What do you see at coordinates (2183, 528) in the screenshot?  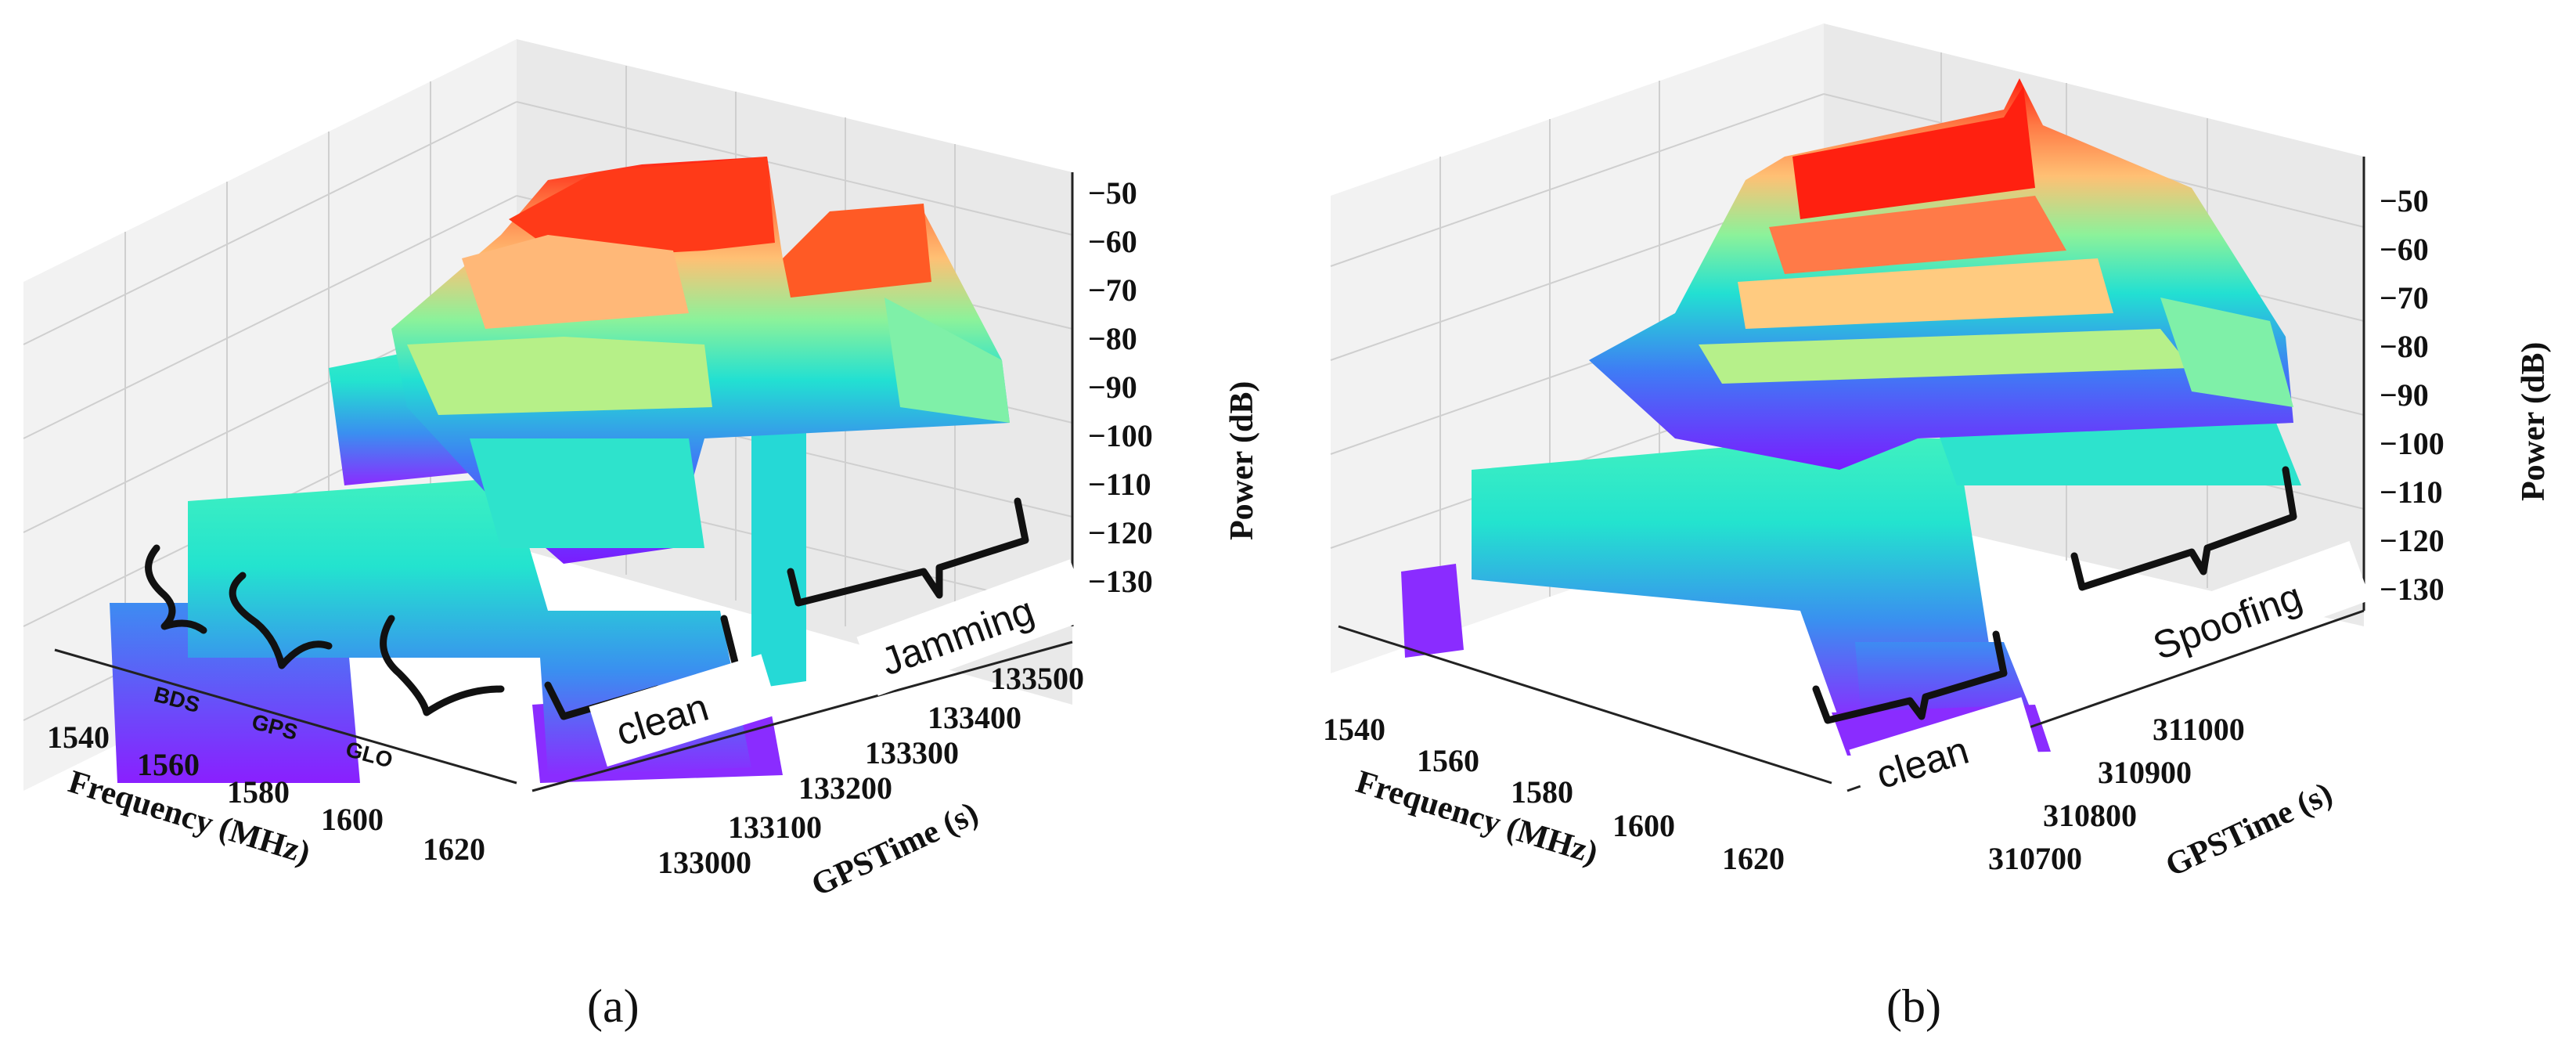 I see `spoofing-brace` at bounding box center [2183, 528].